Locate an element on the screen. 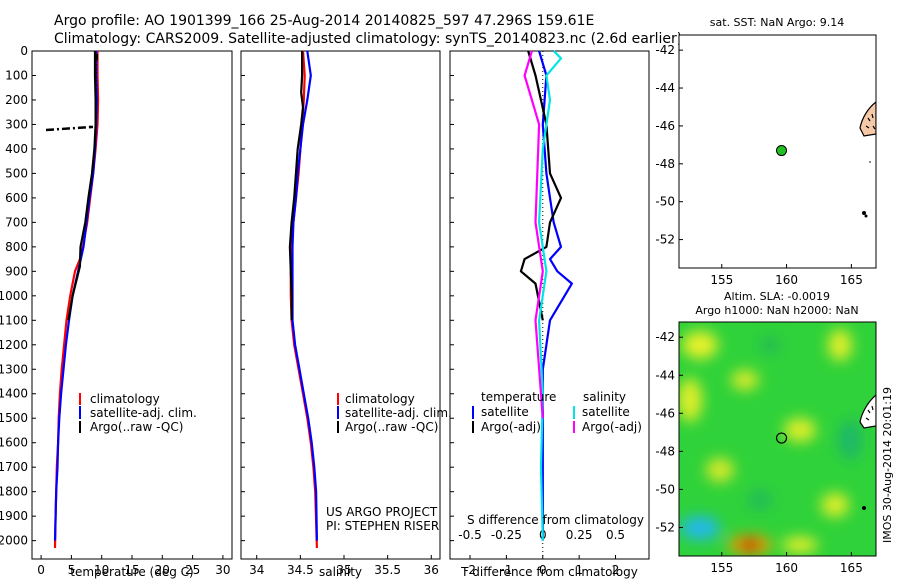  sla-map-axes: 155 160 165 -42 -44 -46 -48 -50 -52 is located at coordinates (758, 452).